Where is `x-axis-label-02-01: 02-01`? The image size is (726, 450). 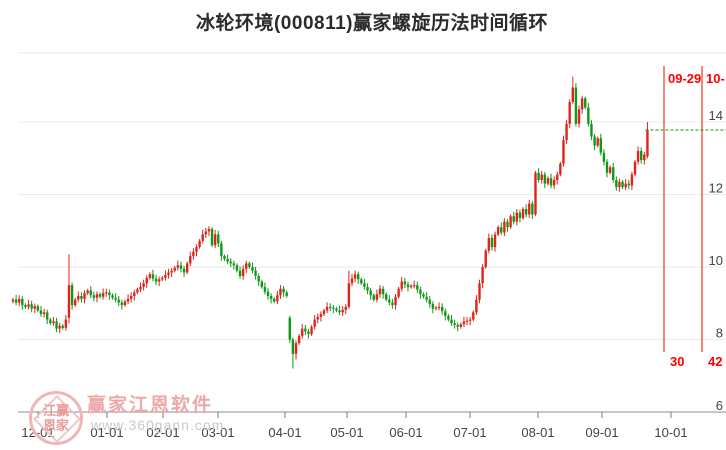 x-axis-label-02-01: 02-01 is located at coordinates (162, 432).